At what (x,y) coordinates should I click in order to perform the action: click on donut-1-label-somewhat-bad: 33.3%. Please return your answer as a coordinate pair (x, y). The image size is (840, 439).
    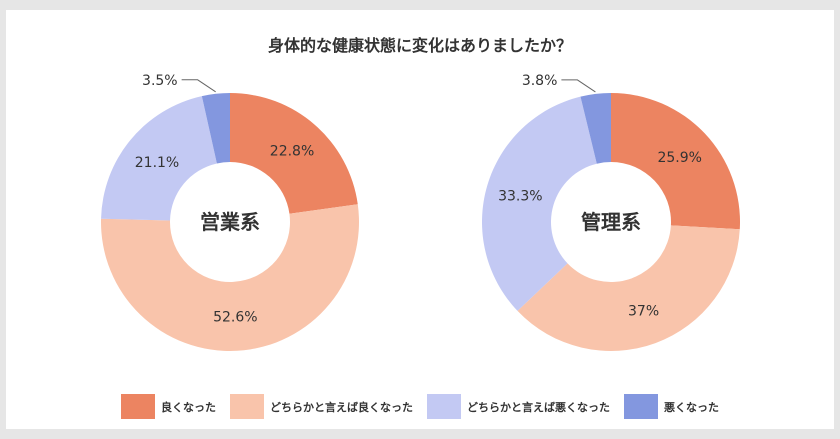
    Looking at the image, I should click on (520, 196).